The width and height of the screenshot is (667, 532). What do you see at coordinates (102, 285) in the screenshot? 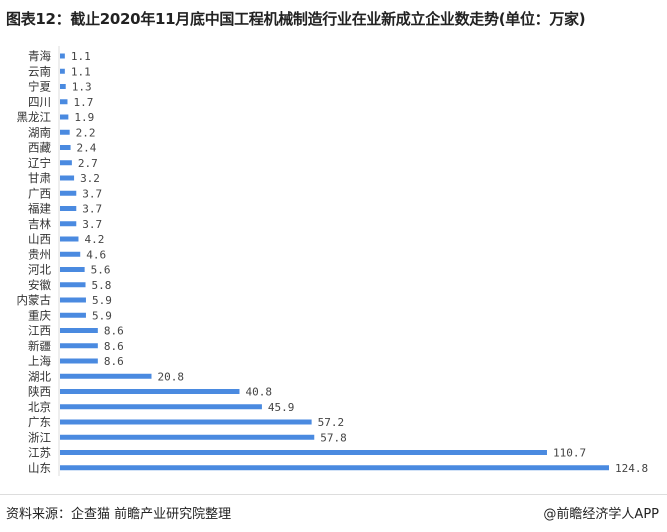
I see `value-label: 5.8` at bounding box center [102, 285].